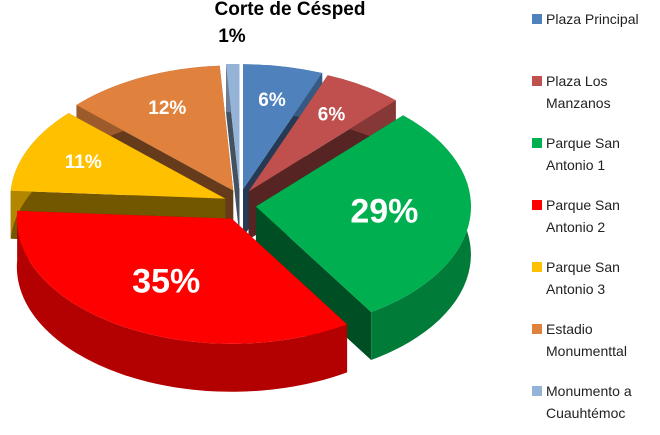  Describe the element at coordinates (583, 278) in the screenshot. I see `legend-label: Parque San Antonio 3` at that location.